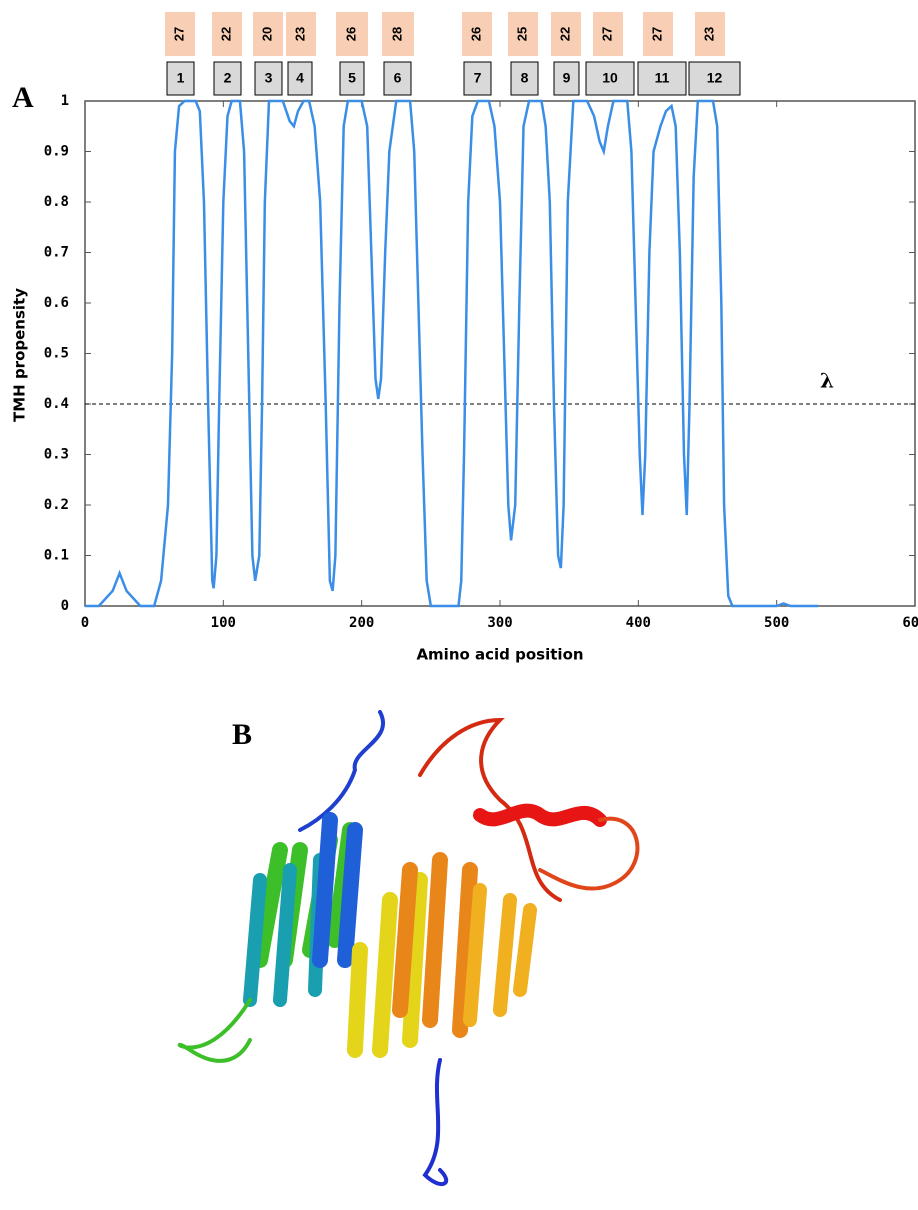 This screenshot has height=1210, width=918. I want to click on helix-label: 11, so click(662, 78).